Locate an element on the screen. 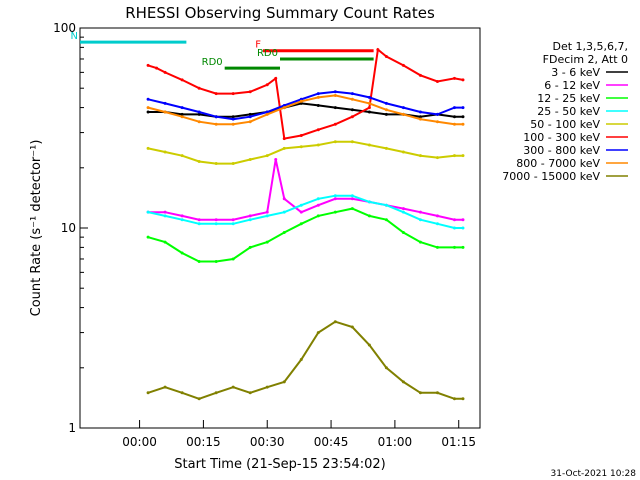 Image resolution: width=640 pixels, height=480 pixels. y-tick-label-0: 1 is located at coordinates (72, 428).